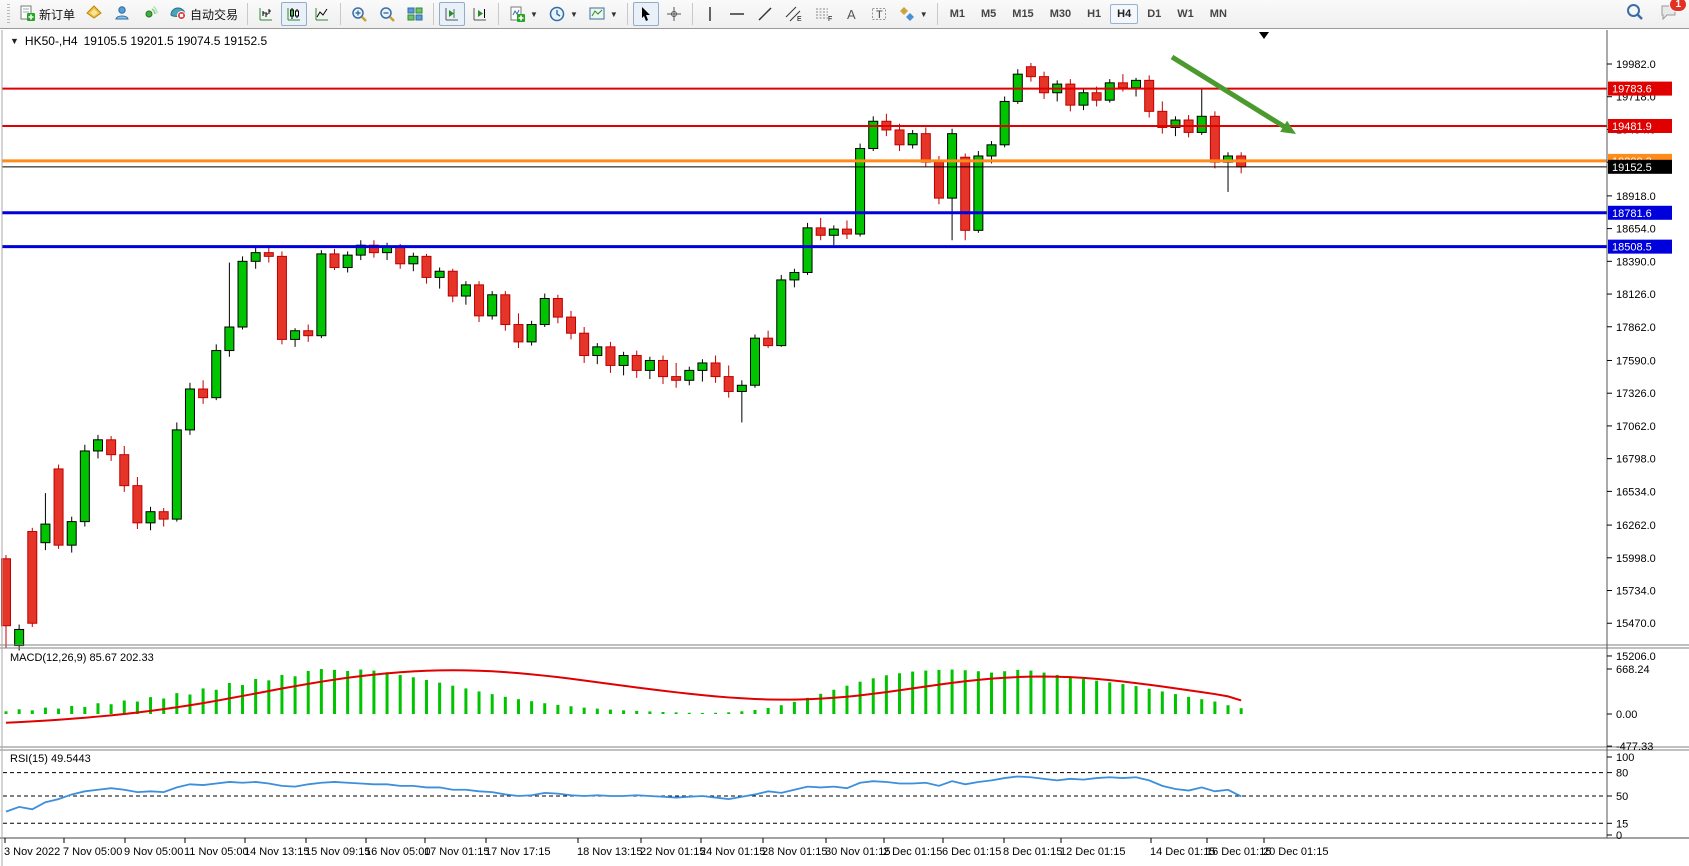 This screenshot has width=1689, height=866. What do you see at coordinates (1264, 35) in the screenshot?
I see `chart-shift-marker` at bounding box center [1264, 35].